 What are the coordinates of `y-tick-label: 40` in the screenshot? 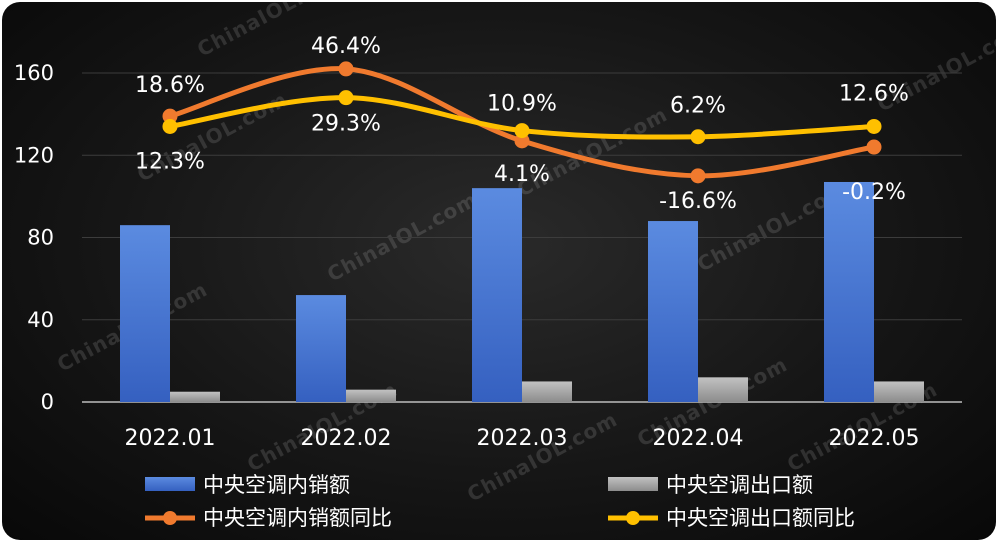 It's located at (40, 320).